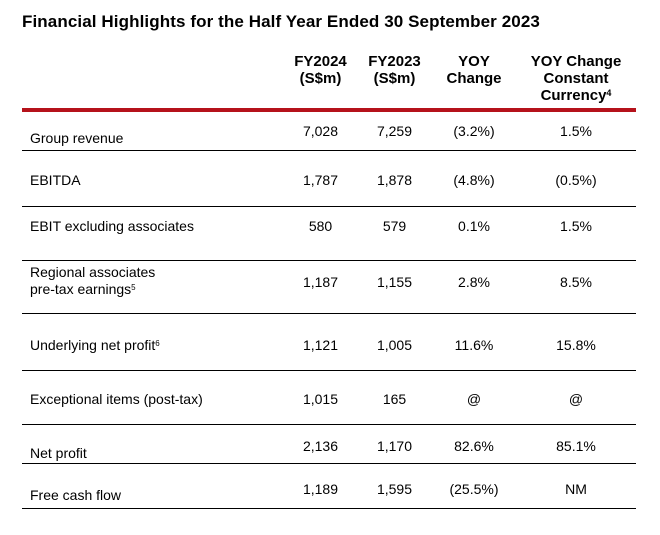  What do you see at coordinates (576, 489) in the screenshot?
I see `cell-yoy-cc: NM` at bounding box center [576, 489].